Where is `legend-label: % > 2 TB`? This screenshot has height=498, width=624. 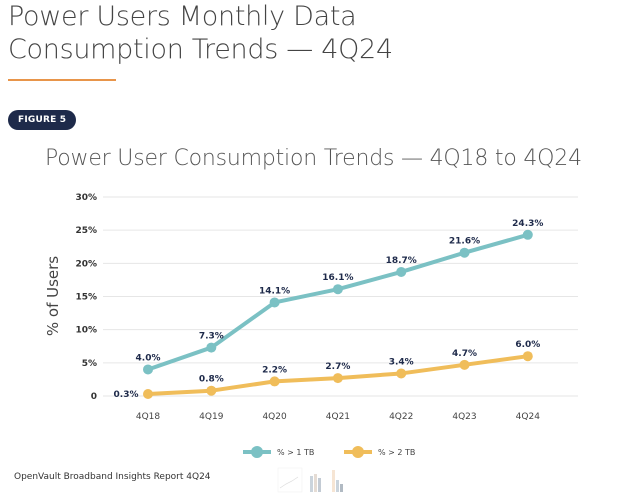
legend-label: % > 2 TB is located at coordinates (396, 452).